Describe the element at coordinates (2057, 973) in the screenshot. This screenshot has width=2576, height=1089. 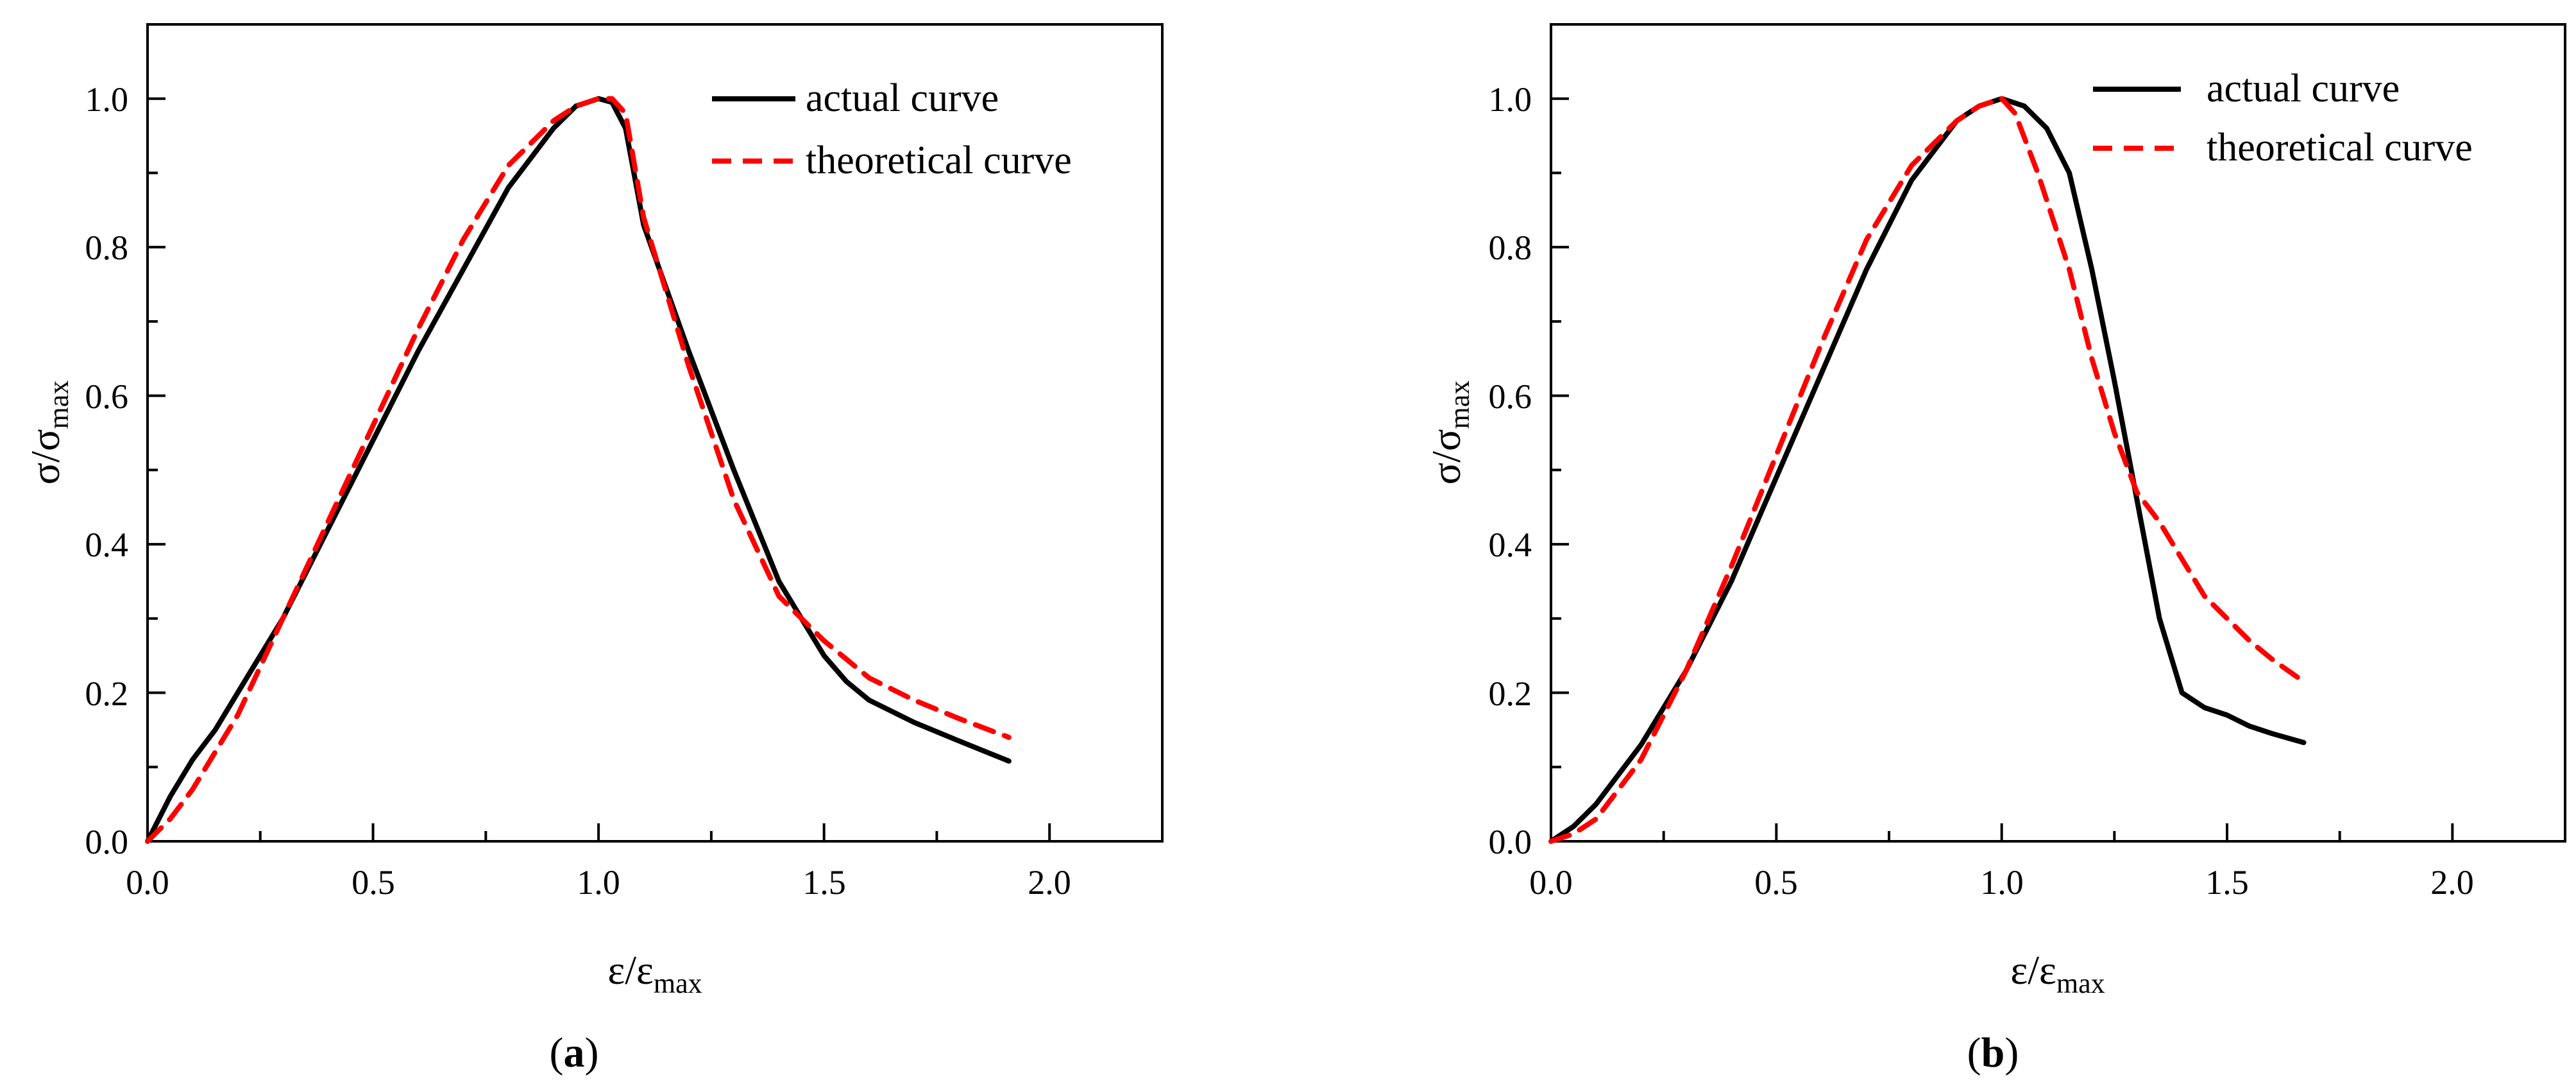
I see `x-axis-label-b: ε/εmax` at that location.